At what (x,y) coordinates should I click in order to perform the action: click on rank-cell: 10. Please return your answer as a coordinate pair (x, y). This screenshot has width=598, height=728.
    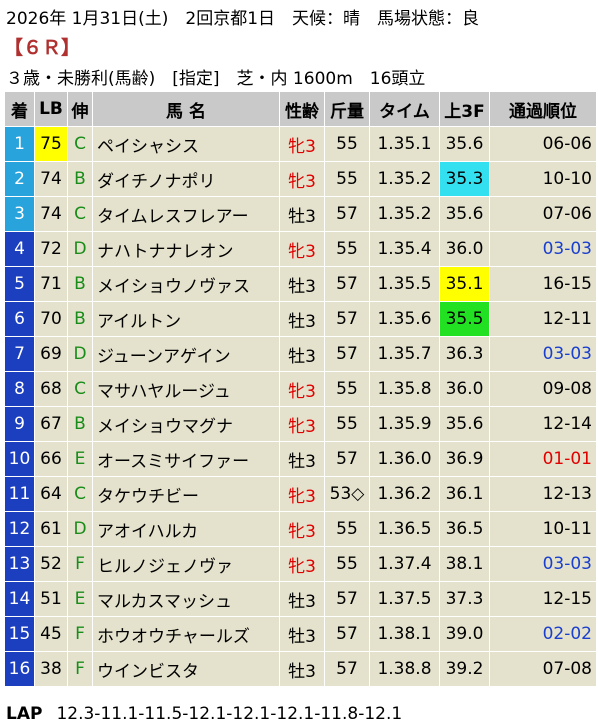
    Looking at the image, I should click on (19, 459).